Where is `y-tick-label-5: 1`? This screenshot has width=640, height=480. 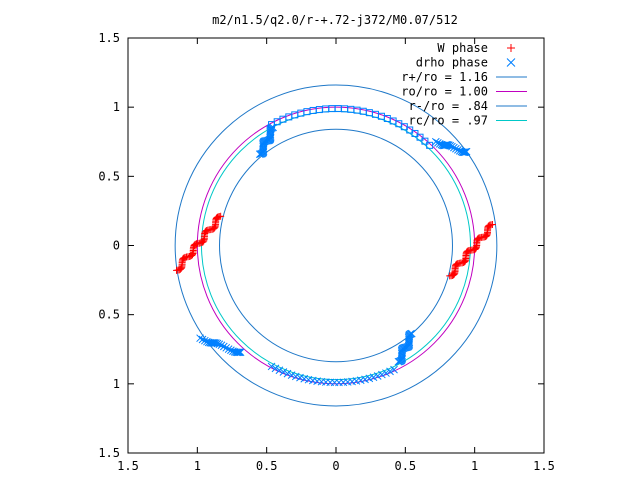 y-tick-label-5: 1 is located at coordinates (116, 107).